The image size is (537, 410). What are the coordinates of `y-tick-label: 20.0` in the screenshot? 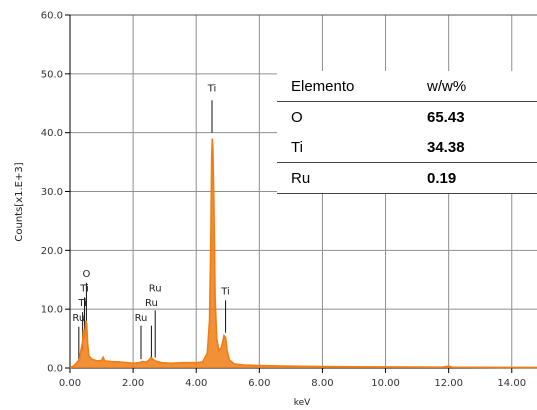 It's located at (52, 251).